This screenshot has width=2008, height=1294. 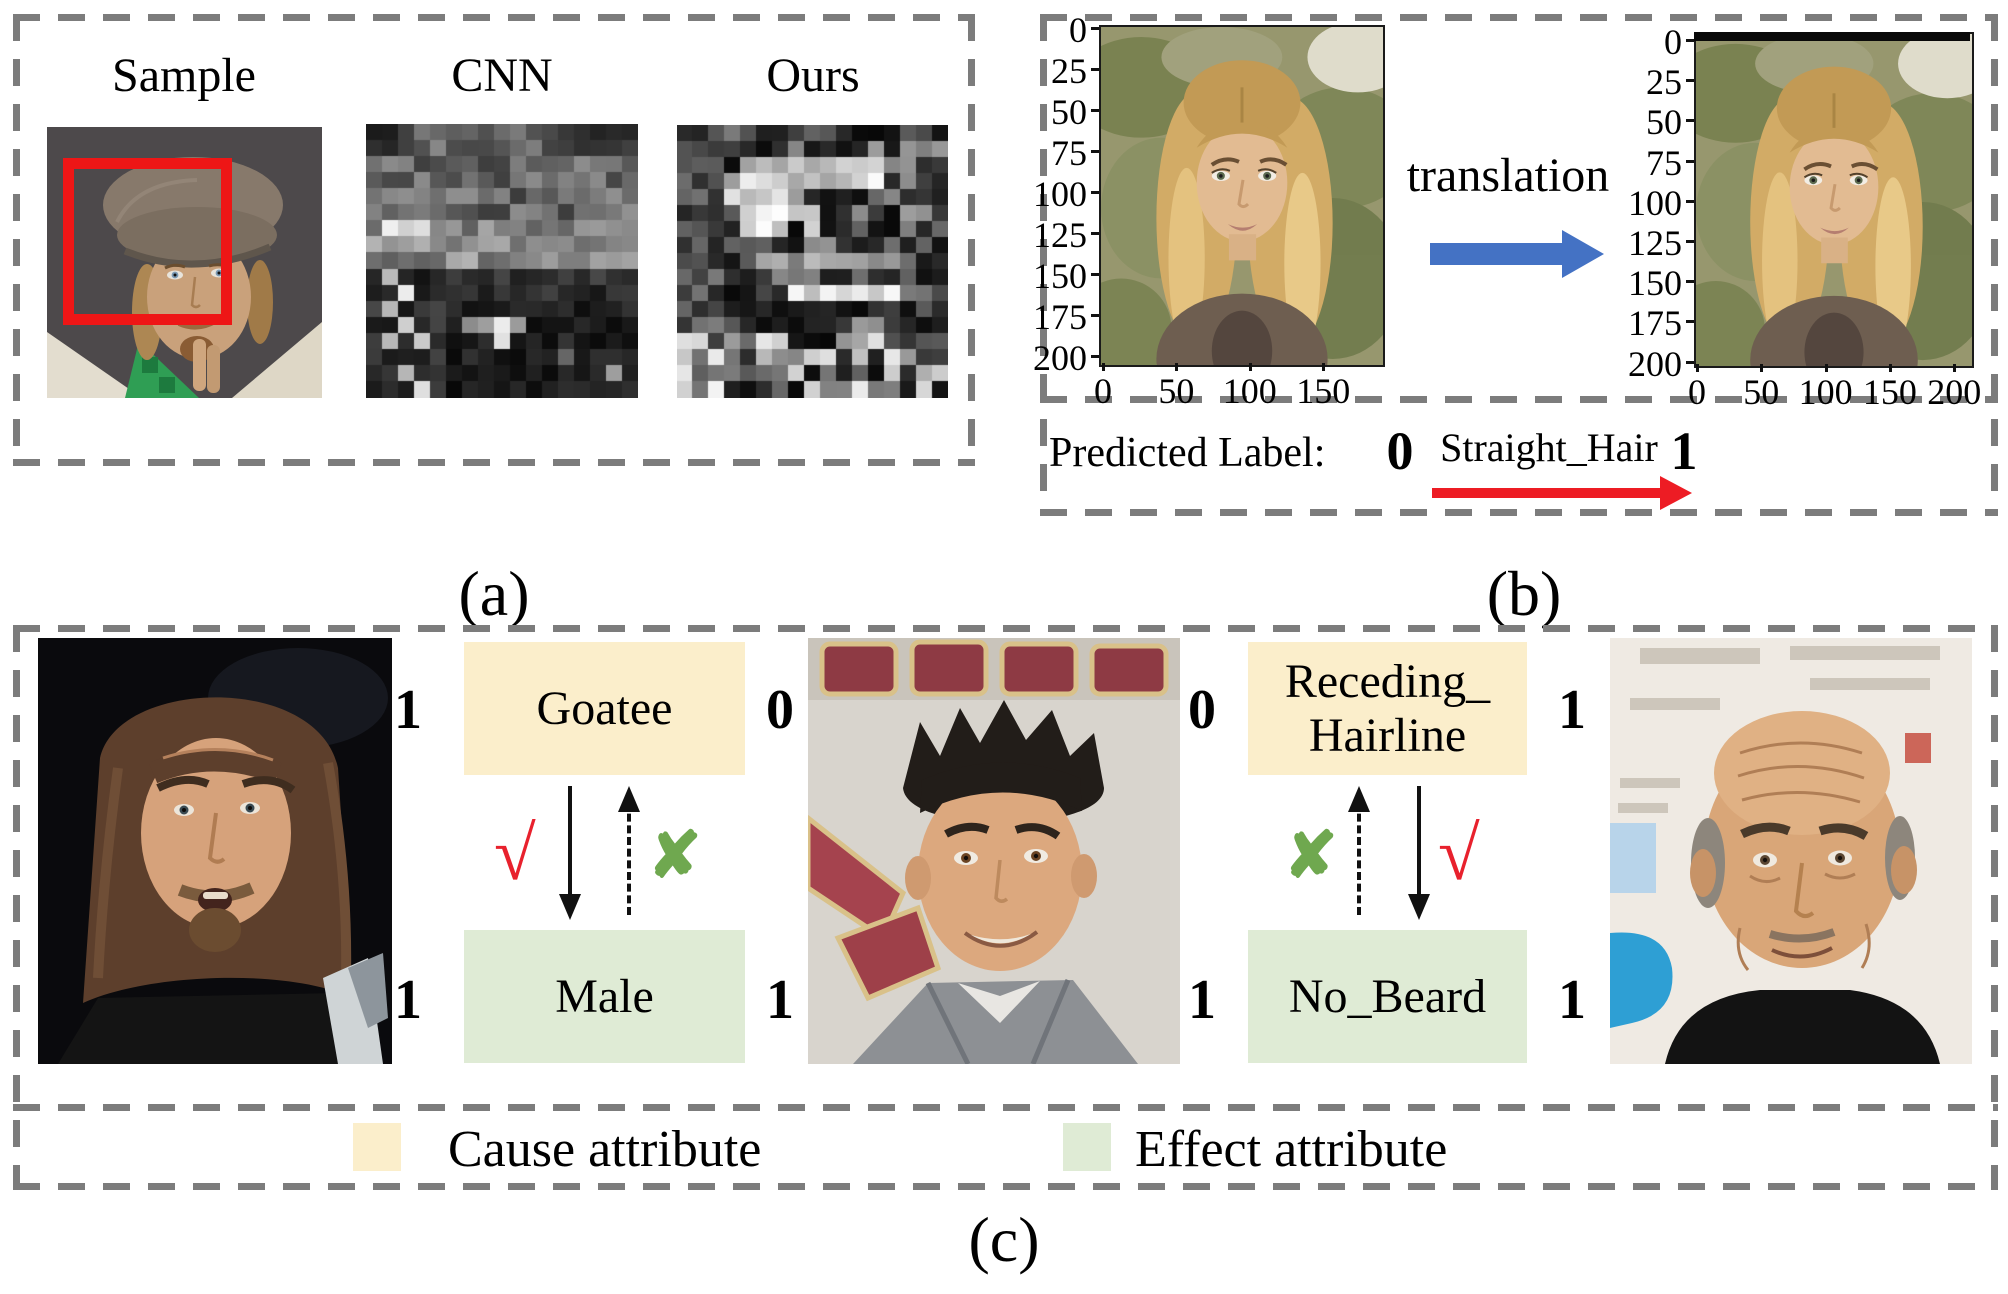 I want to click on diagram1-effect-box: Male, so click(x=604, y=996).